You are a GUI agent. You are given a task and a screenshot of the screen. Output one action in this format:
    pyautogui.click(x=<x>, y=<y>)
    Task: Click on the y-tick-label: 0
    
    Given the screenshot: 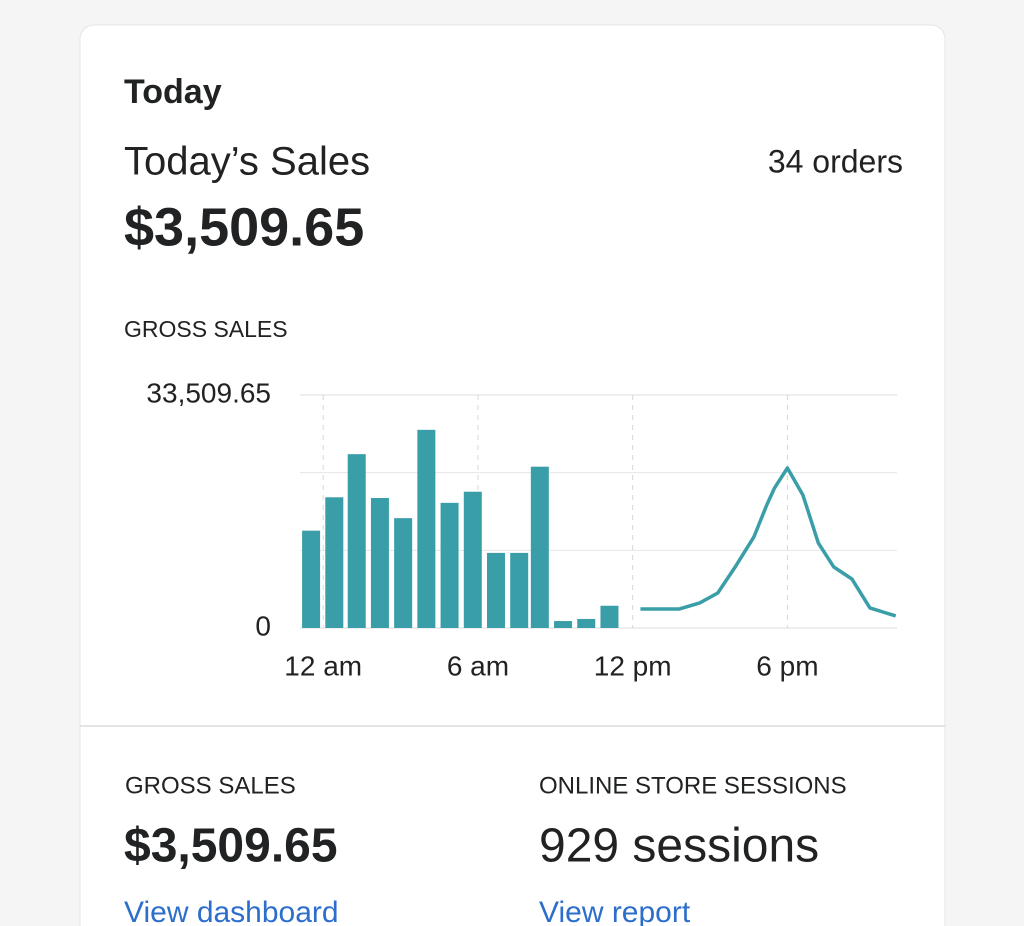 What is the action you would take?
    pyautogui.click(x=263, y=625)
    